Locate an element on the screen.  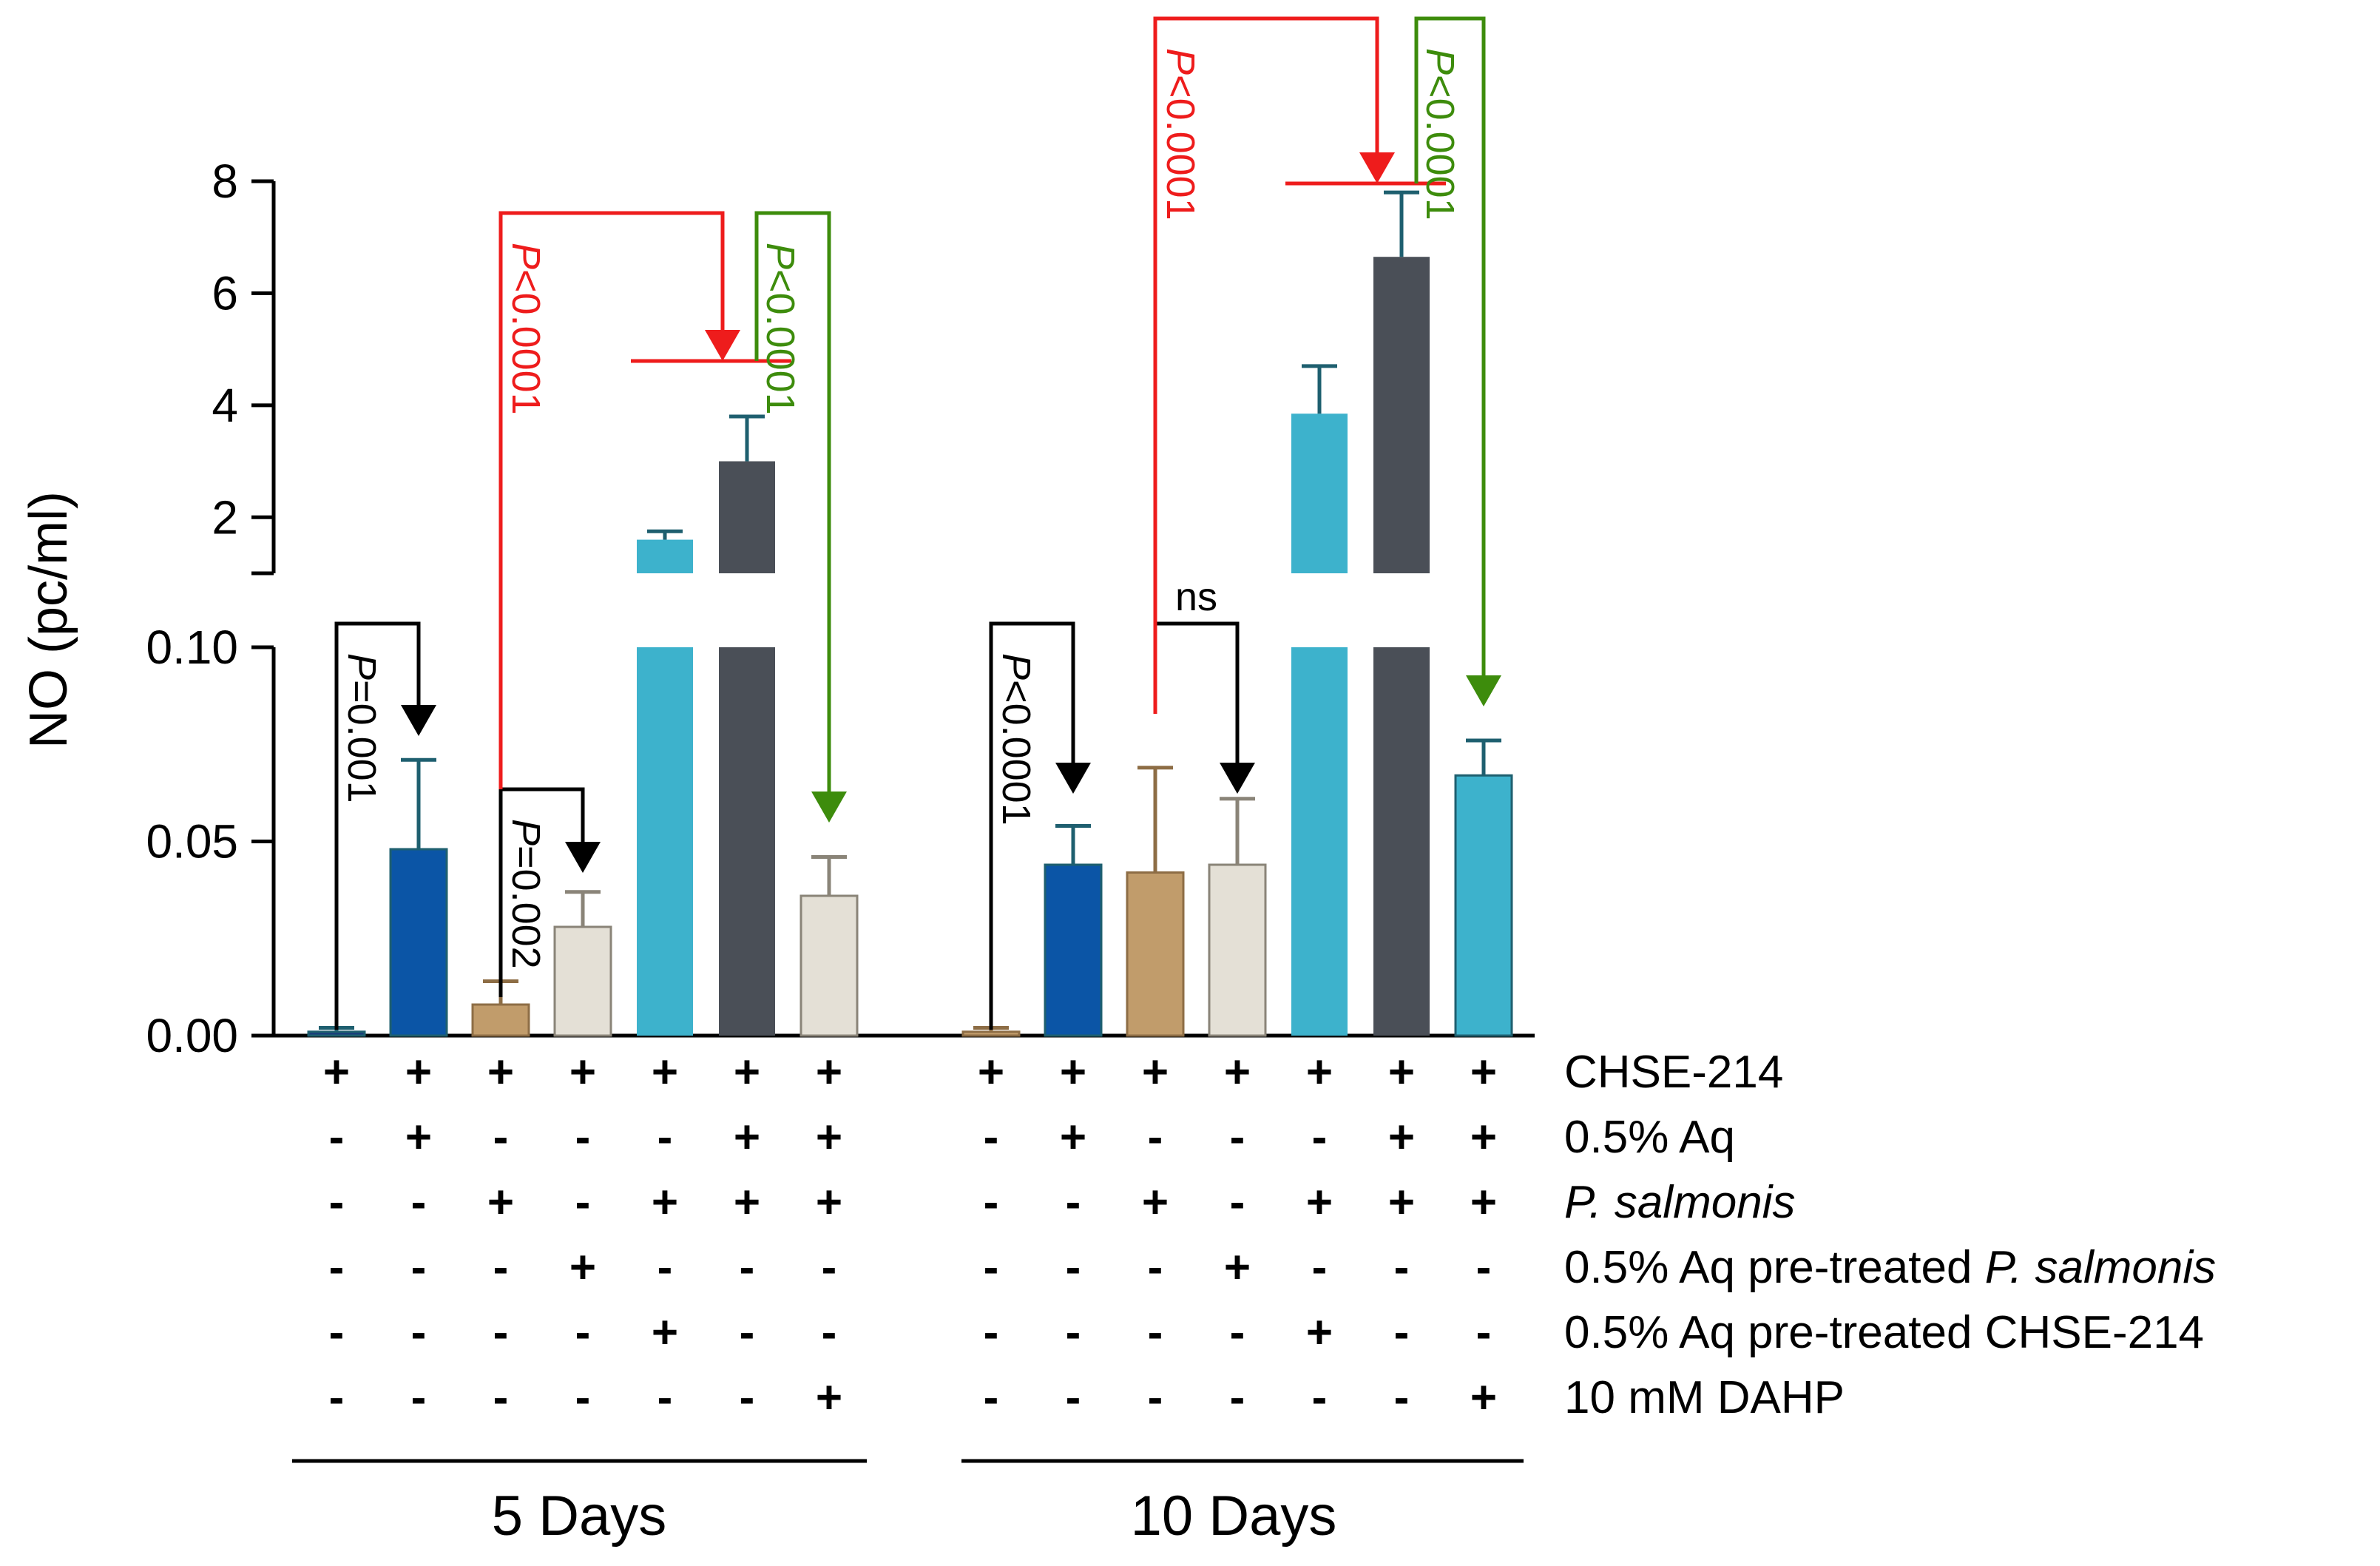
condition-label-text: CHSE-214 is located at coordinates (1674, 1072).